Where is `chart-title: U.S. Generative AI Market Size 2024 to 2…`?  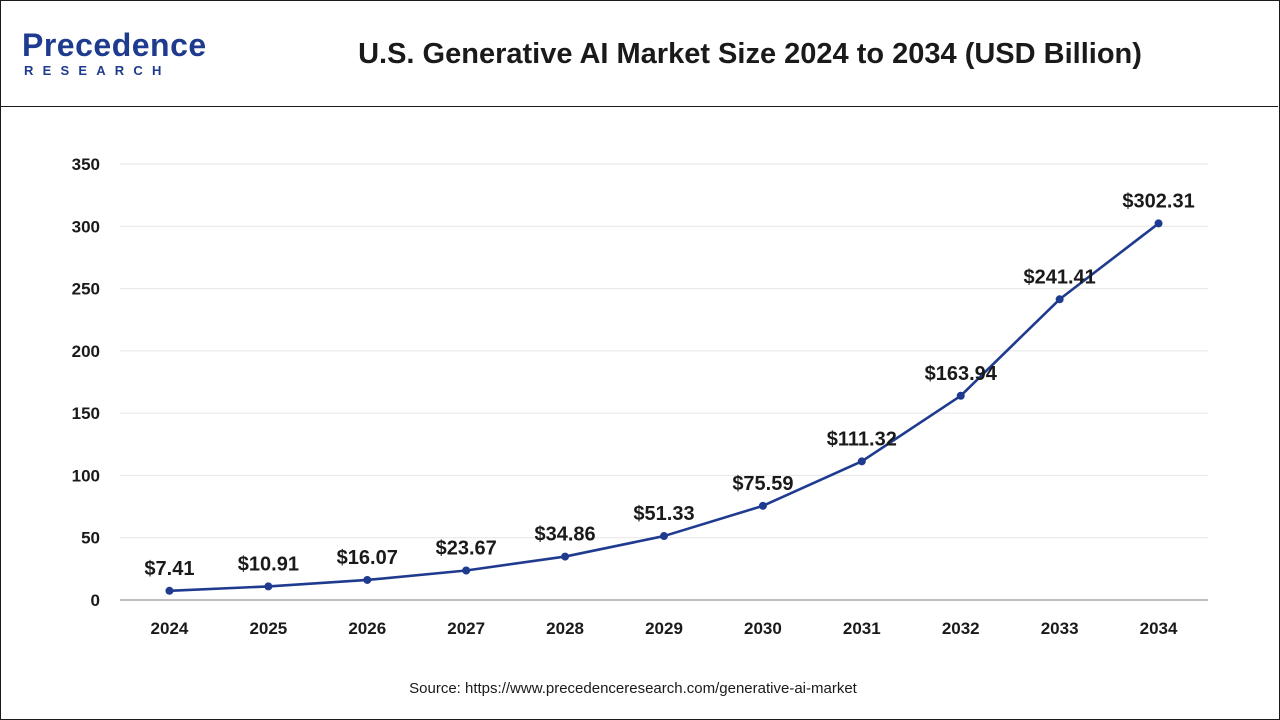 chart-title: U.S. Generative AI Market Size 2024 to 2… is located at coordinates (750, 54).